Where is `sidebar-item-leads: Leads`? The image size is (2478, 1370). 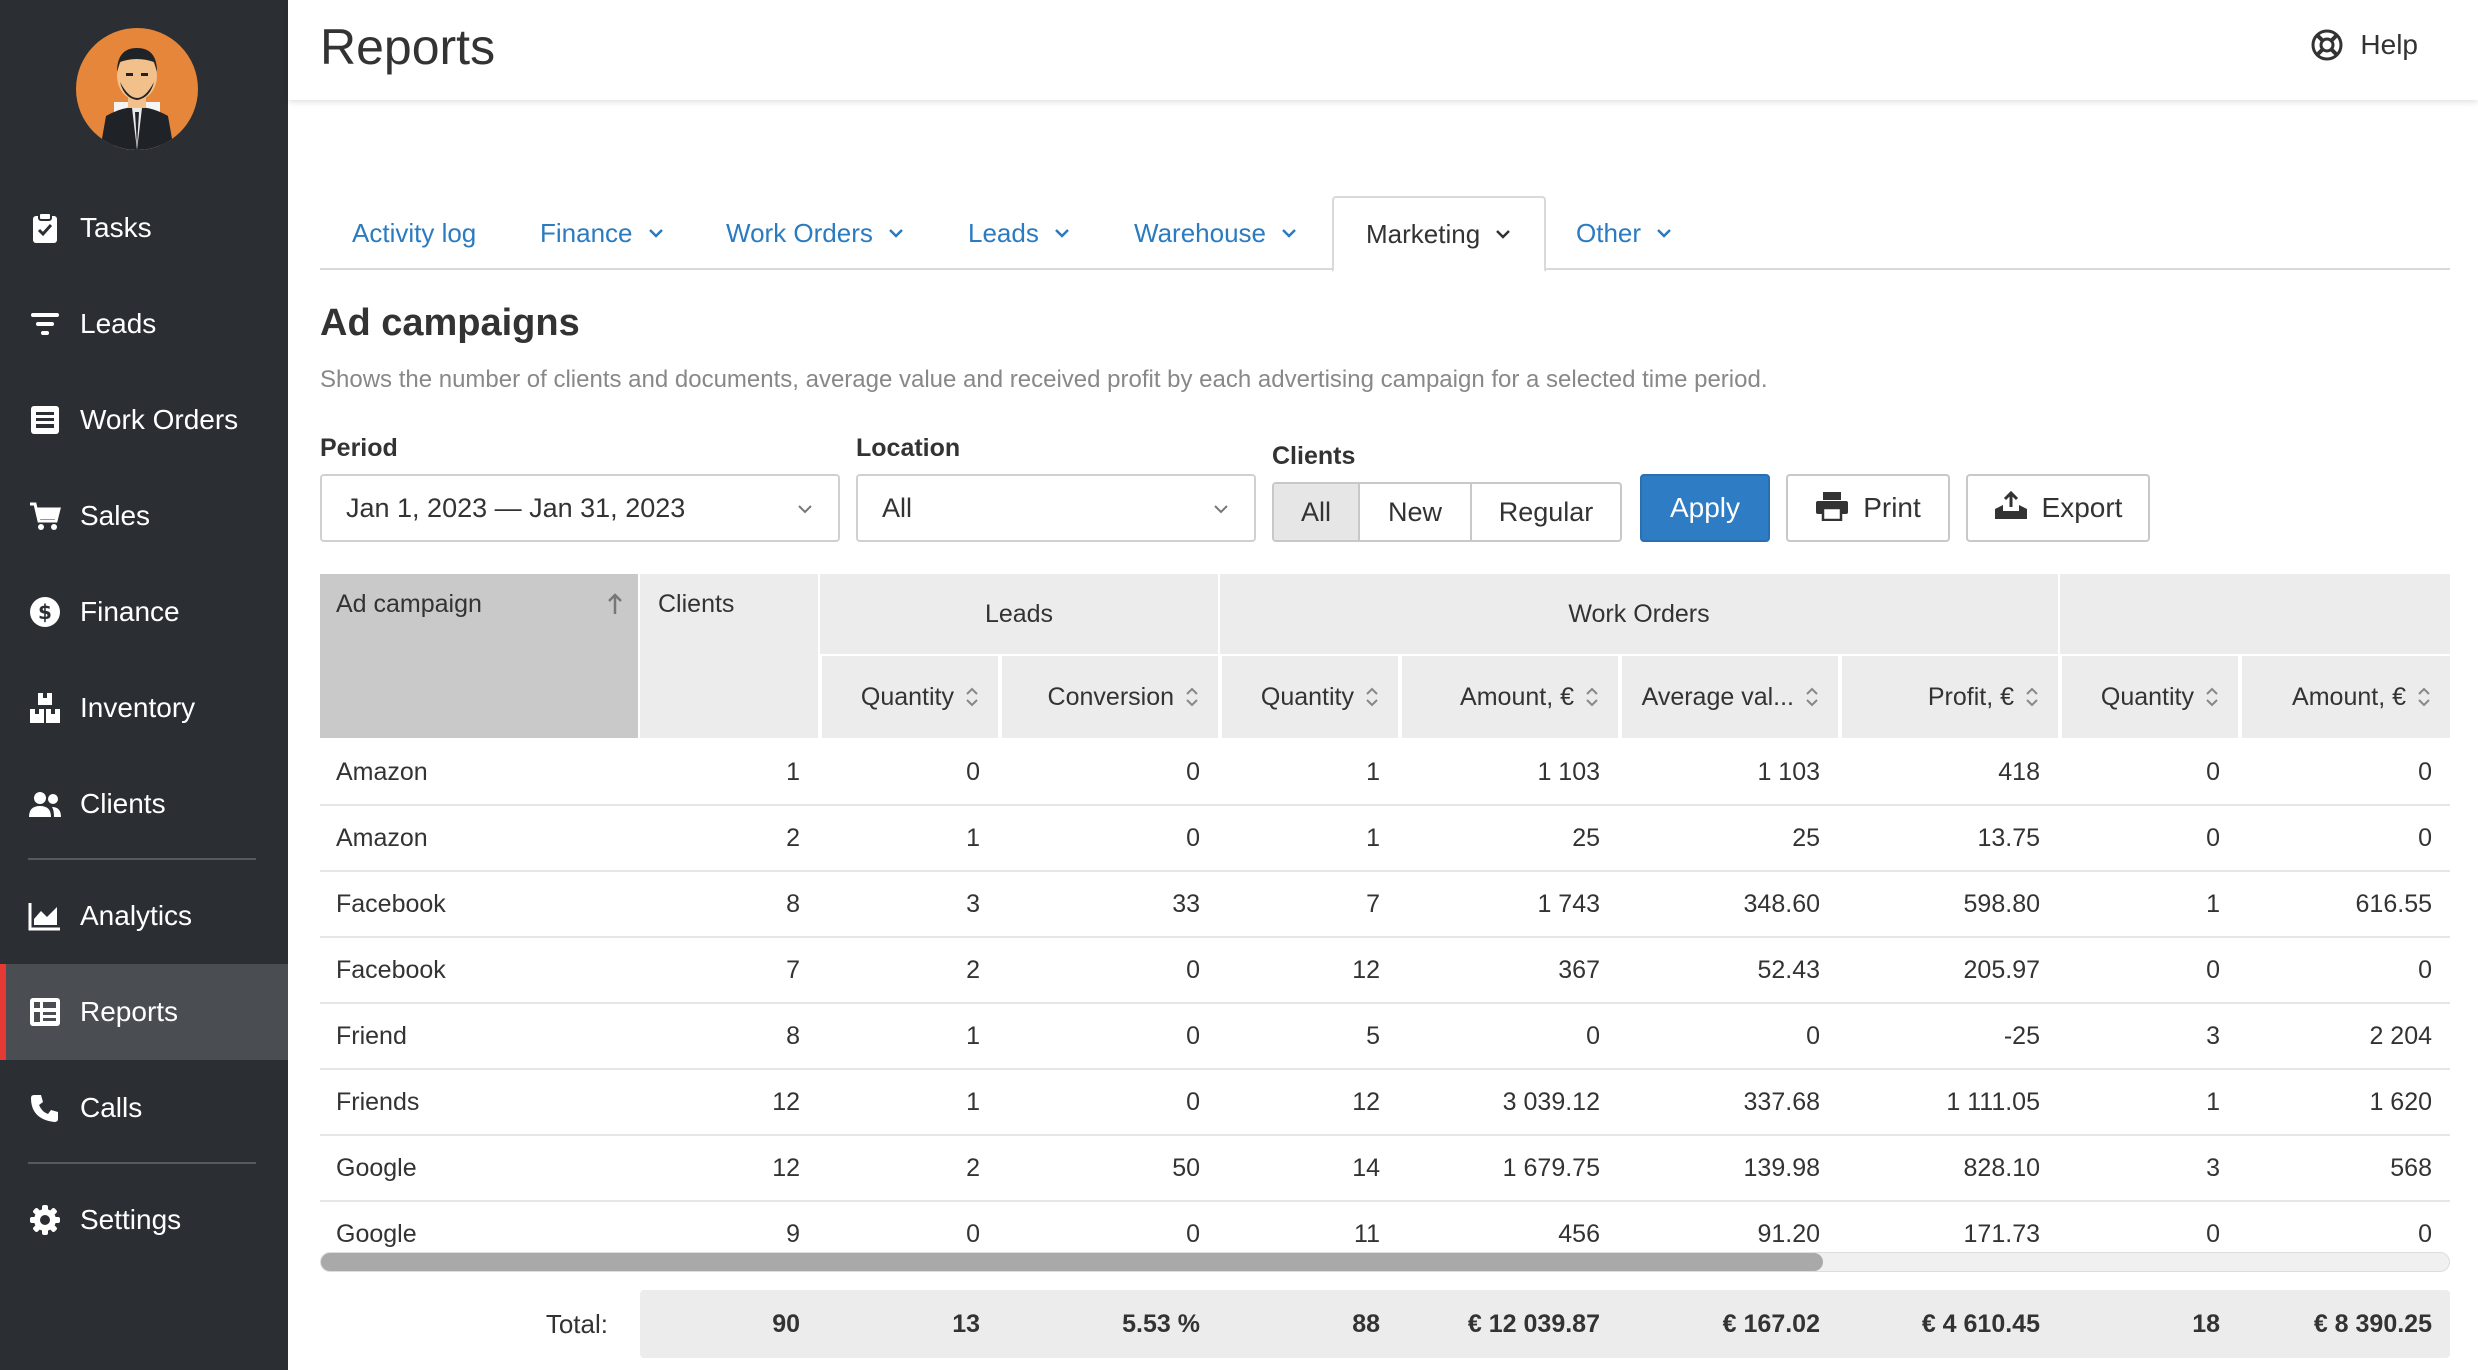 sidebar-item-leads: Leads is located at coordinates (144, 324).